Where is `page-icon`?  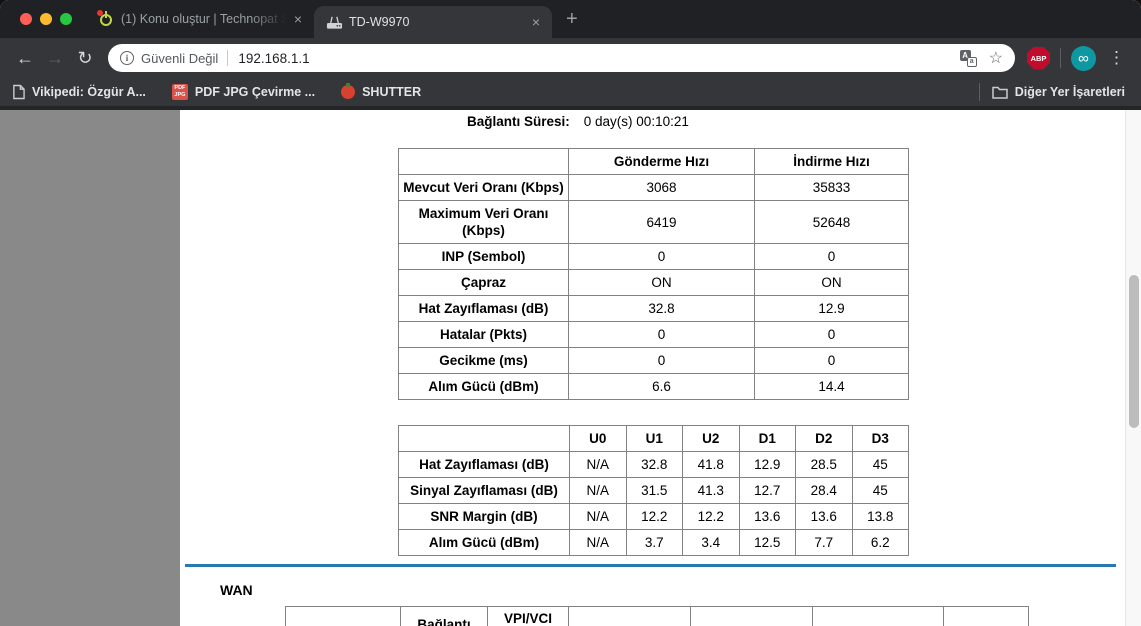 page-icon is located at coordinates (19, 92).